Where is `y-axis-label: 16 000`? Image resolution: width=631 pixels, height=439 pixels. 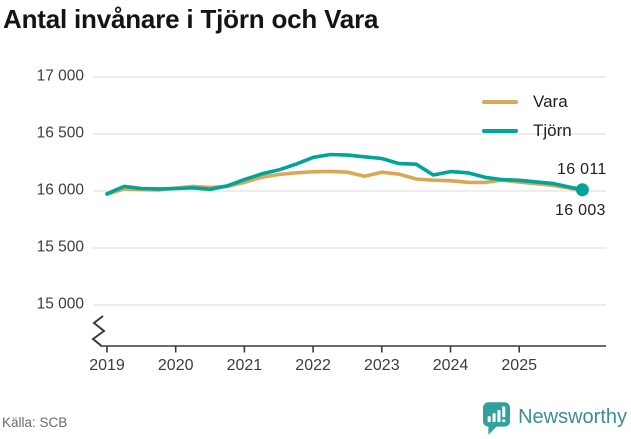 y-axis-label: 16 000 is located at coordinates (60, 190).